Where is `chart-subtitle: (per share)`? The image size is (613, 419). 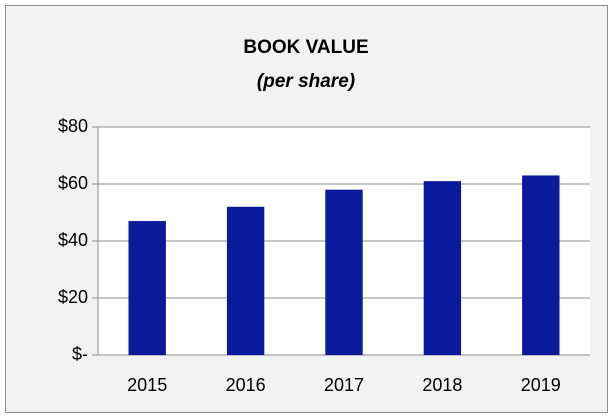 chart-subtitle: (per share) is located at coordinates (306, 81).